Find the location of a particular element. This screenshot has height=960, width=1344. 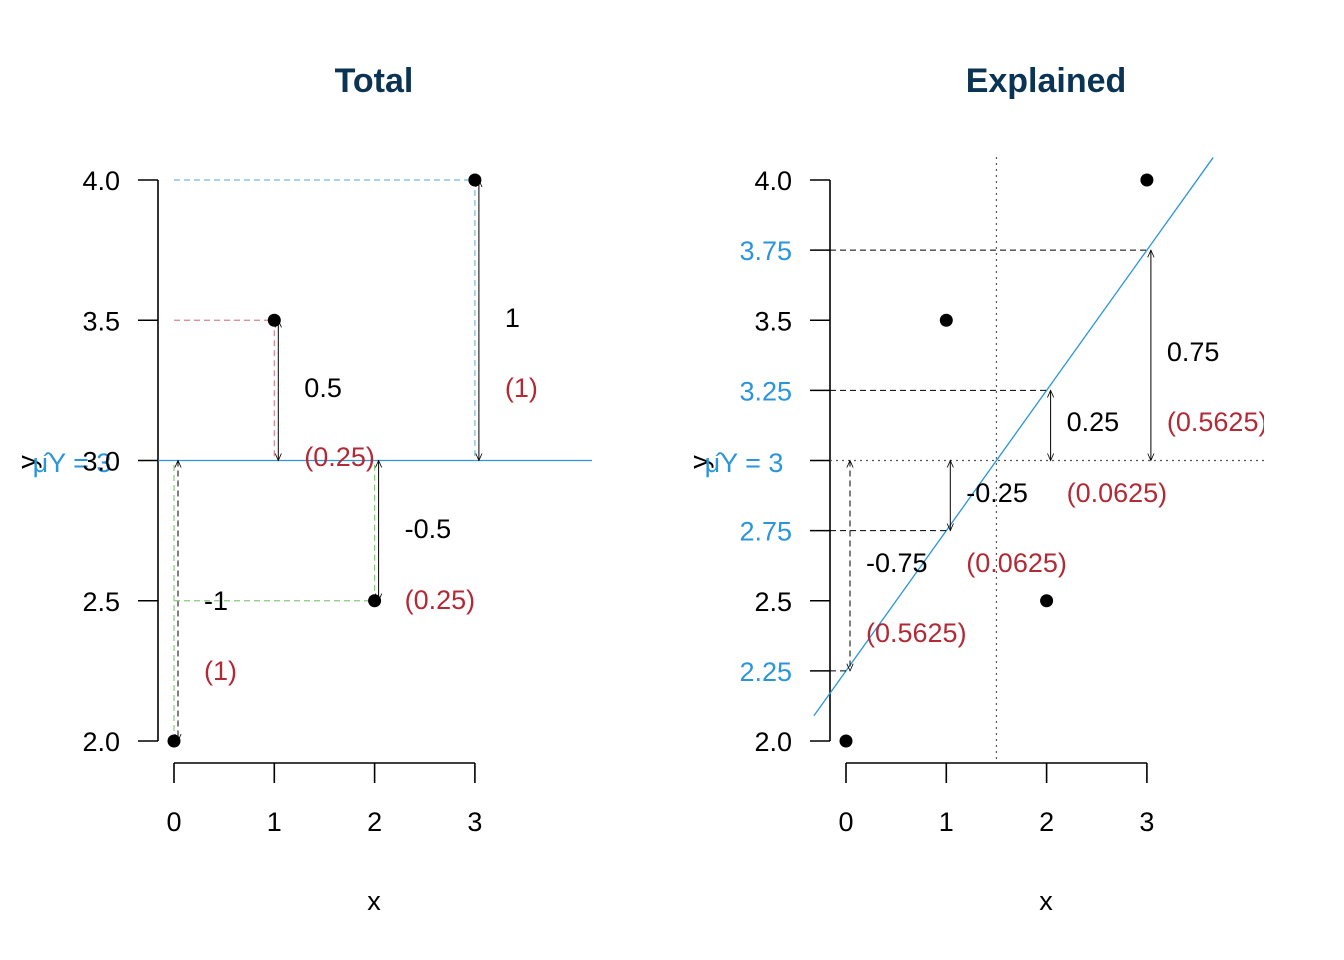

deviation-label: 0.5 is located at coordinates (323, 388).